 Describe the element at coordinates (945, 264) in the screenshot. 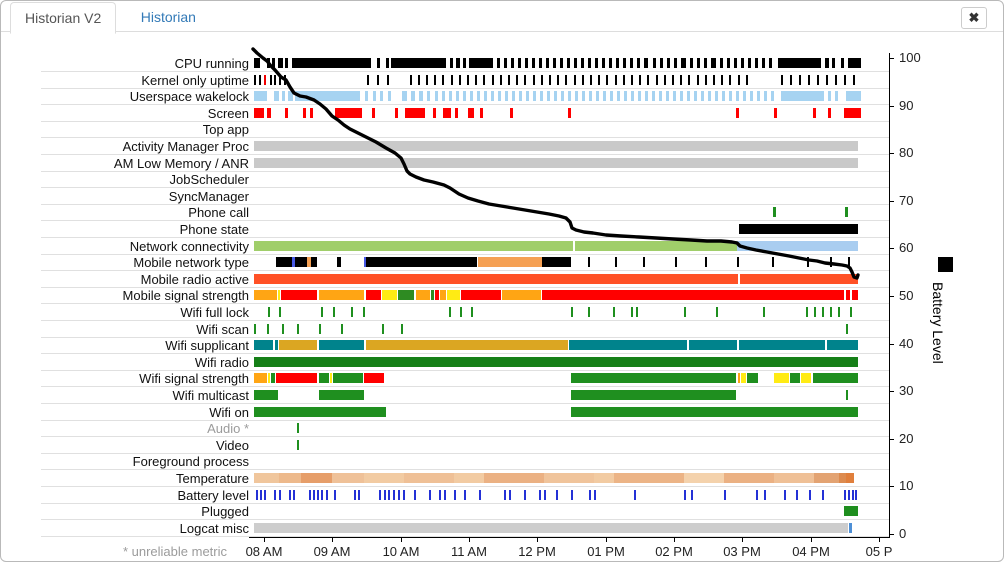

I see `battery-level-legend-swatch` at that location.